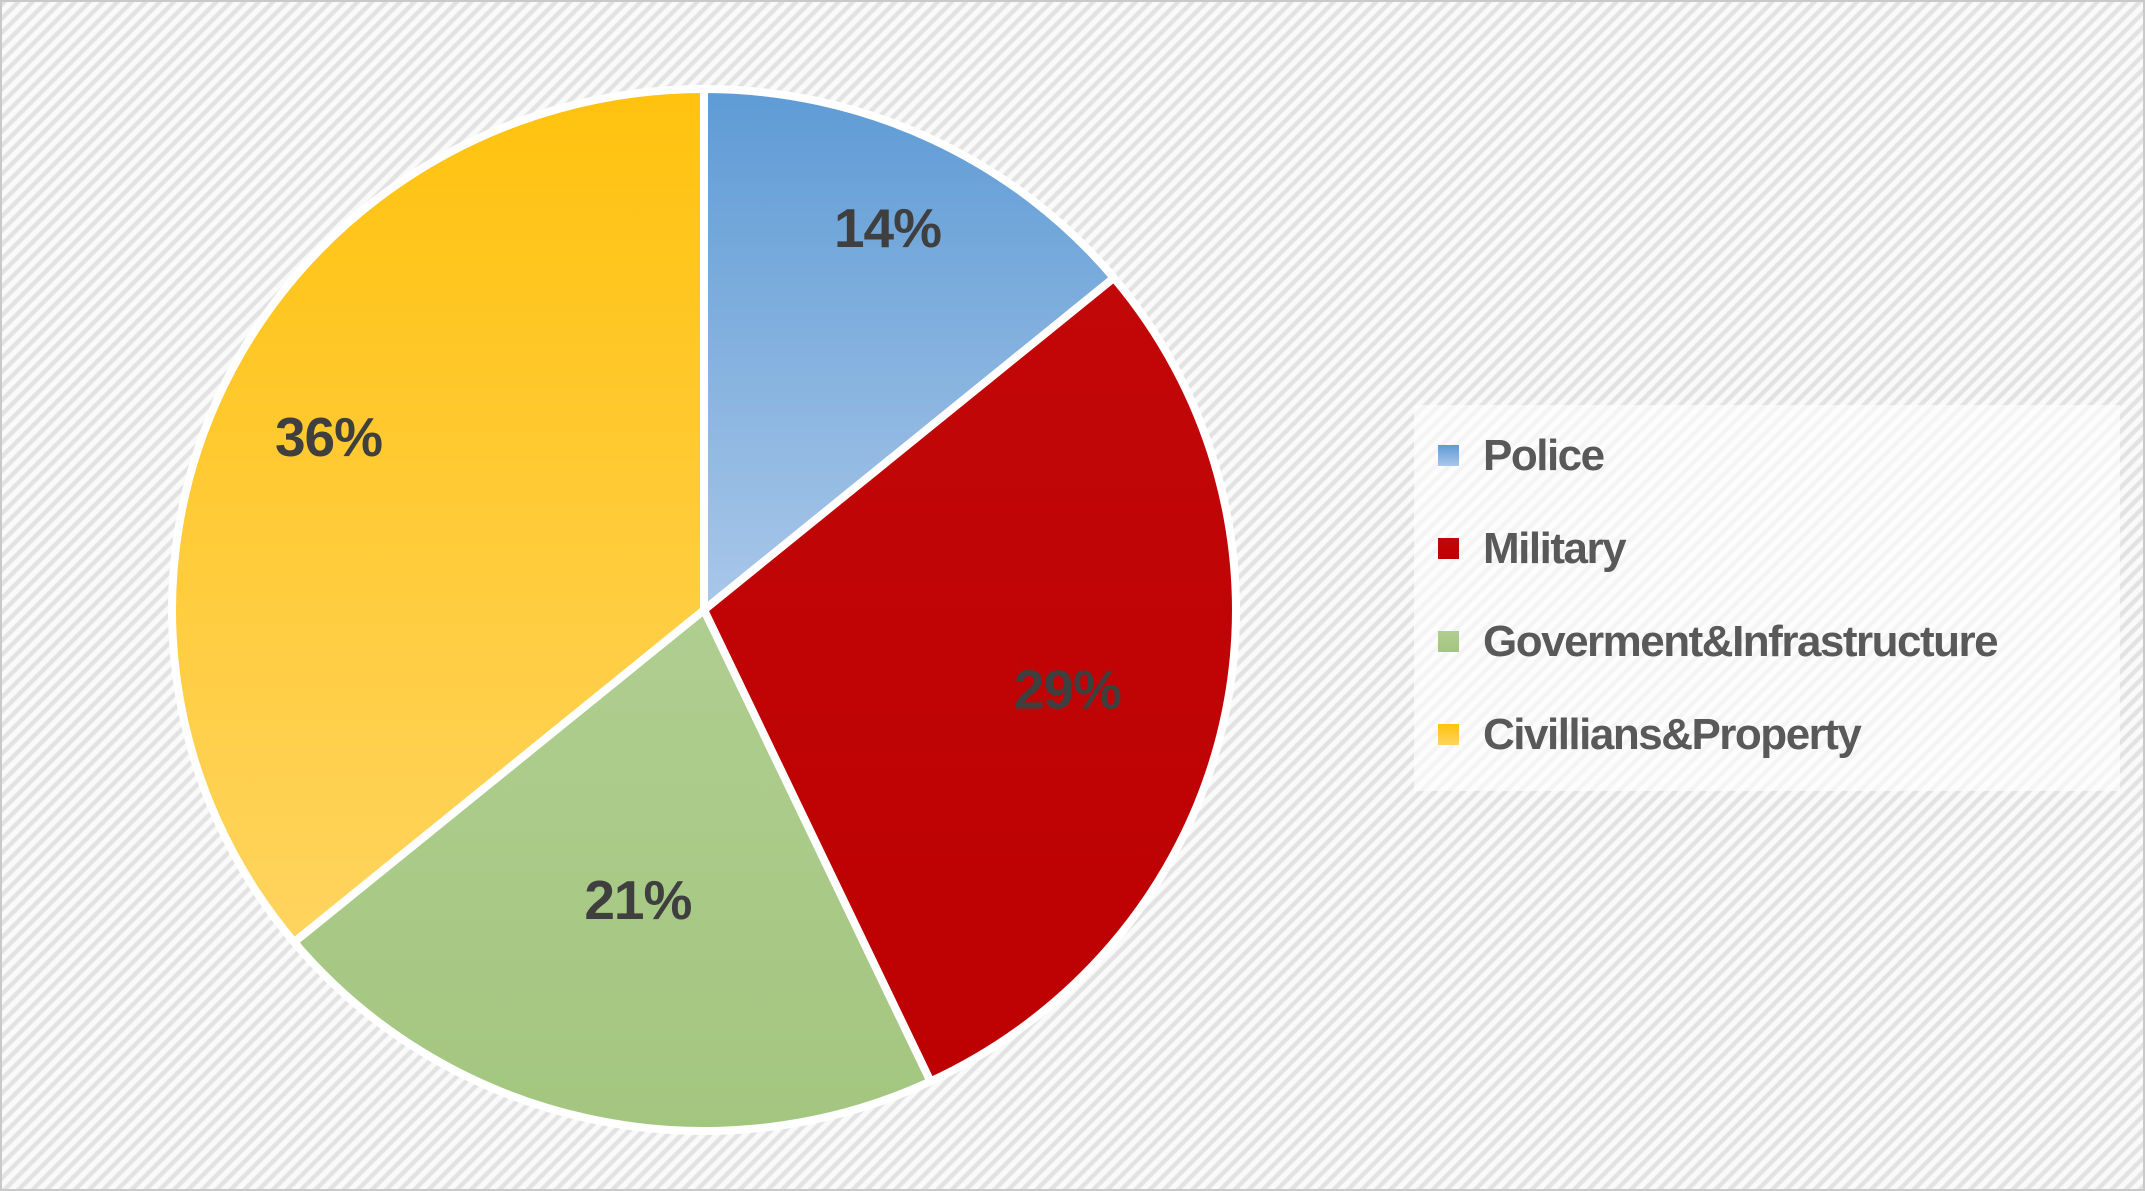 The image size is (2145, 1191). Describe the element at coordinates (1544, 455) in the screenshot. I see `legend-label-police: Police` at that location.